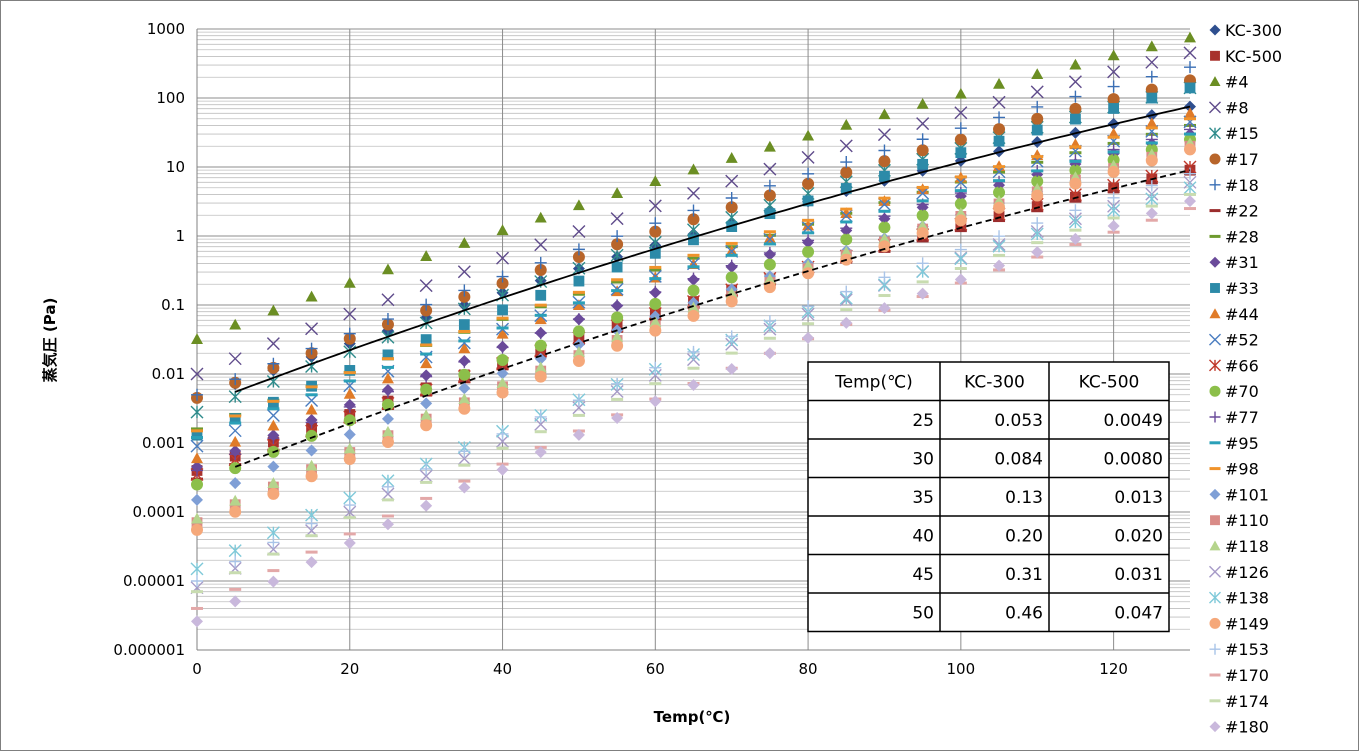 The height and width of the screenshot is (751, 1359). What do you see at coordinates (1242, 469) in the screenshot?
I see `legend-label: #98` at bounding box center [1242, 469].